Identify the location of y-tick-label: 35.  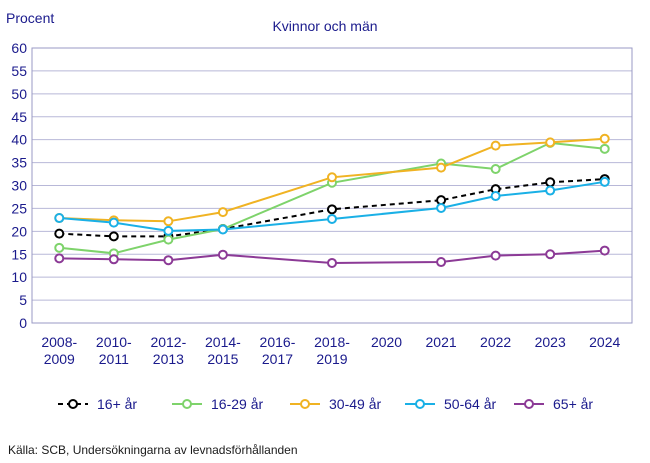
(19, 163).